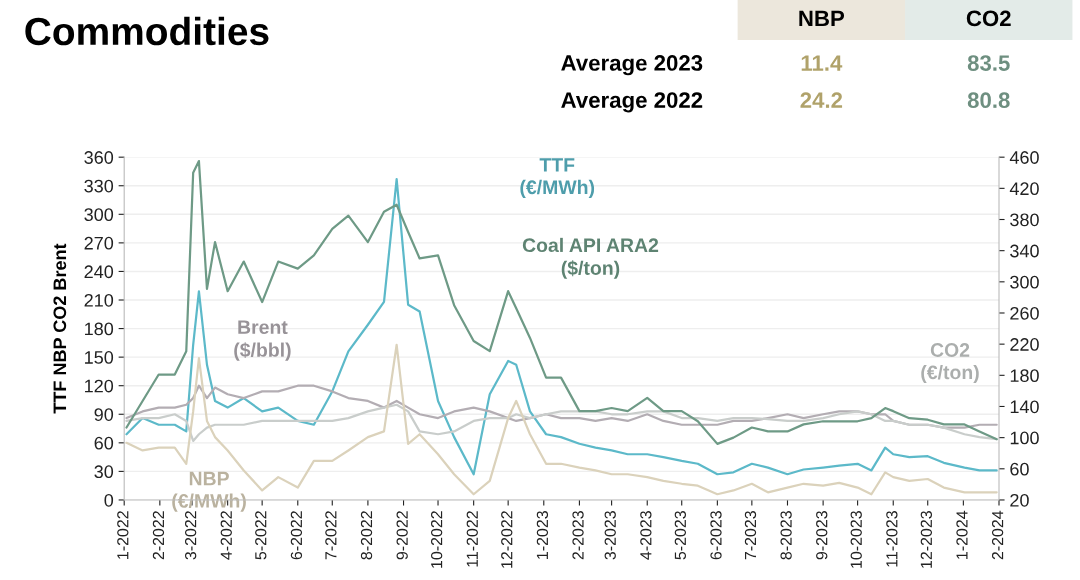 This screenshot has width=1080, height=580. What do you see at coordinates (632, 102) in the screenshot?
I see `category-label: Average 2022` at bounding box center [632, 102].